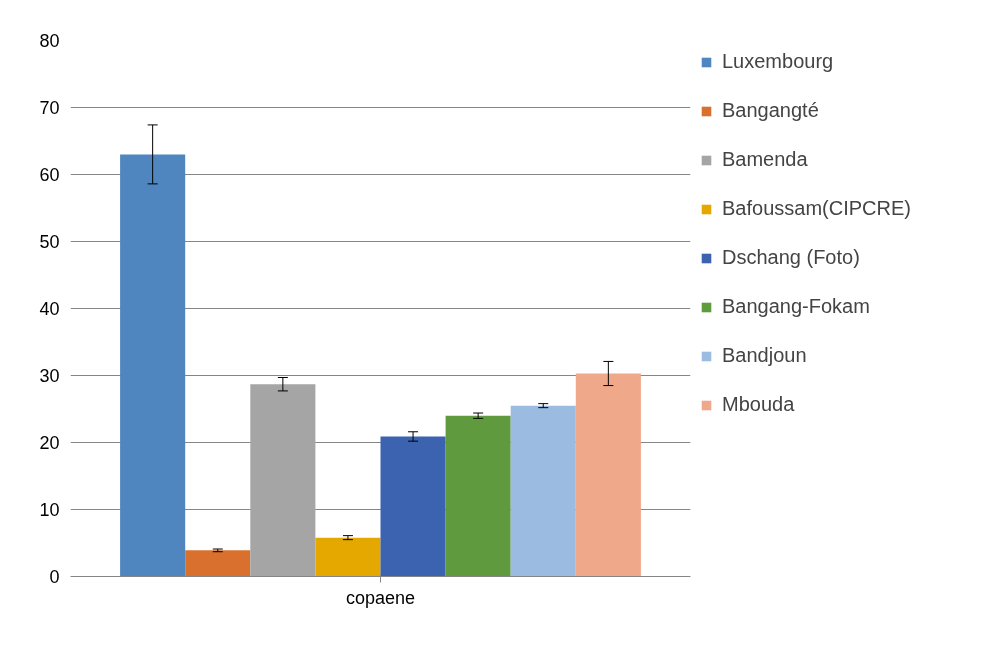 This screenshot has height=650, width=1005. What do you see at coordinates (49, 376) in the screenshot?
I see `y-tick-label: 30` at bounding box center [49, 376].